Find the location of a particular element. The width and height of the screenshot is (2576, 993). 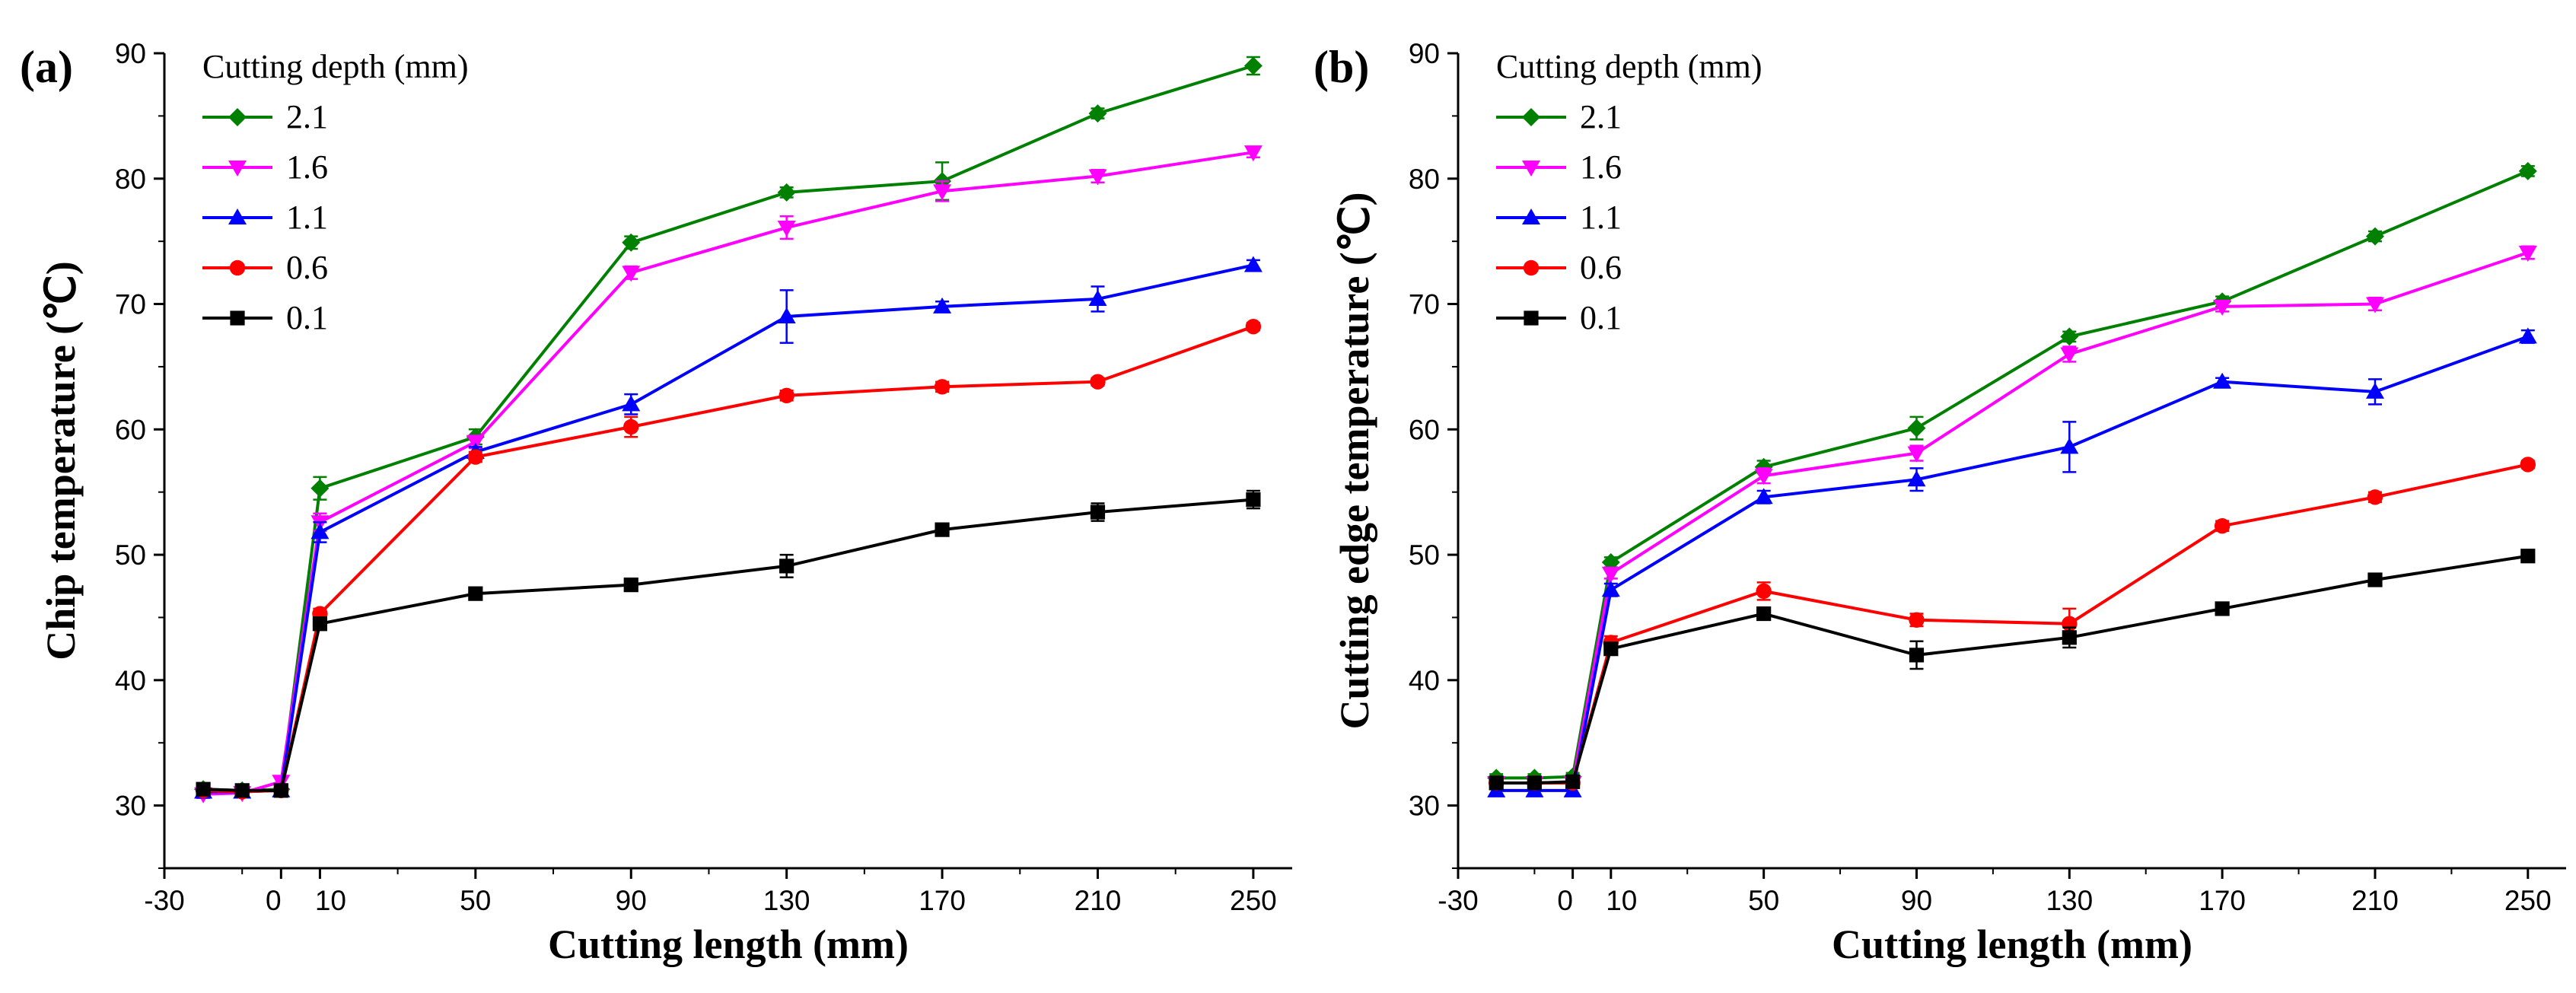

series-0.6 is located at coordinates (2012, 624).